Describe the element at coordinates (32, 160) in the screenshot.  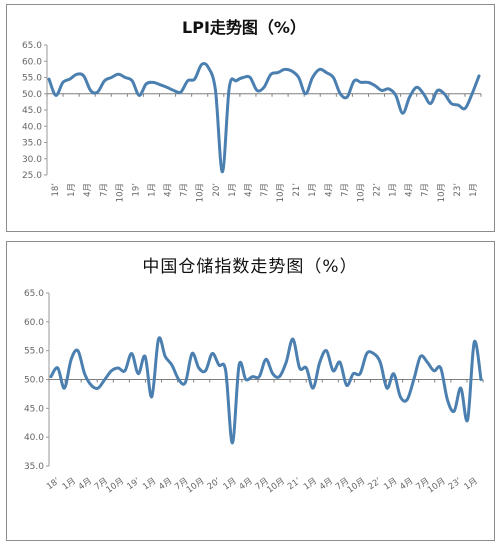
I see `y-tick-label: 30.0` at that location.